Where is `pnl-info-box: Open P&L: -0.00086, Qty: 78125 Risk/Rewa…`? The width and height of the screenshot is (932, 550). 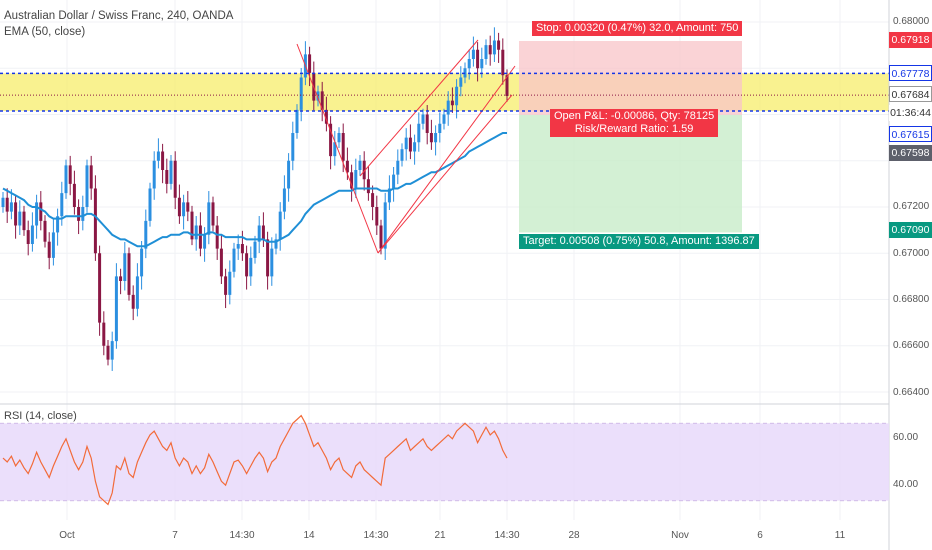
pnl-info-box: Open P&L: -0.00086, Qty: 78125 Risk/Rewa… is located at coordinates (634, 123).